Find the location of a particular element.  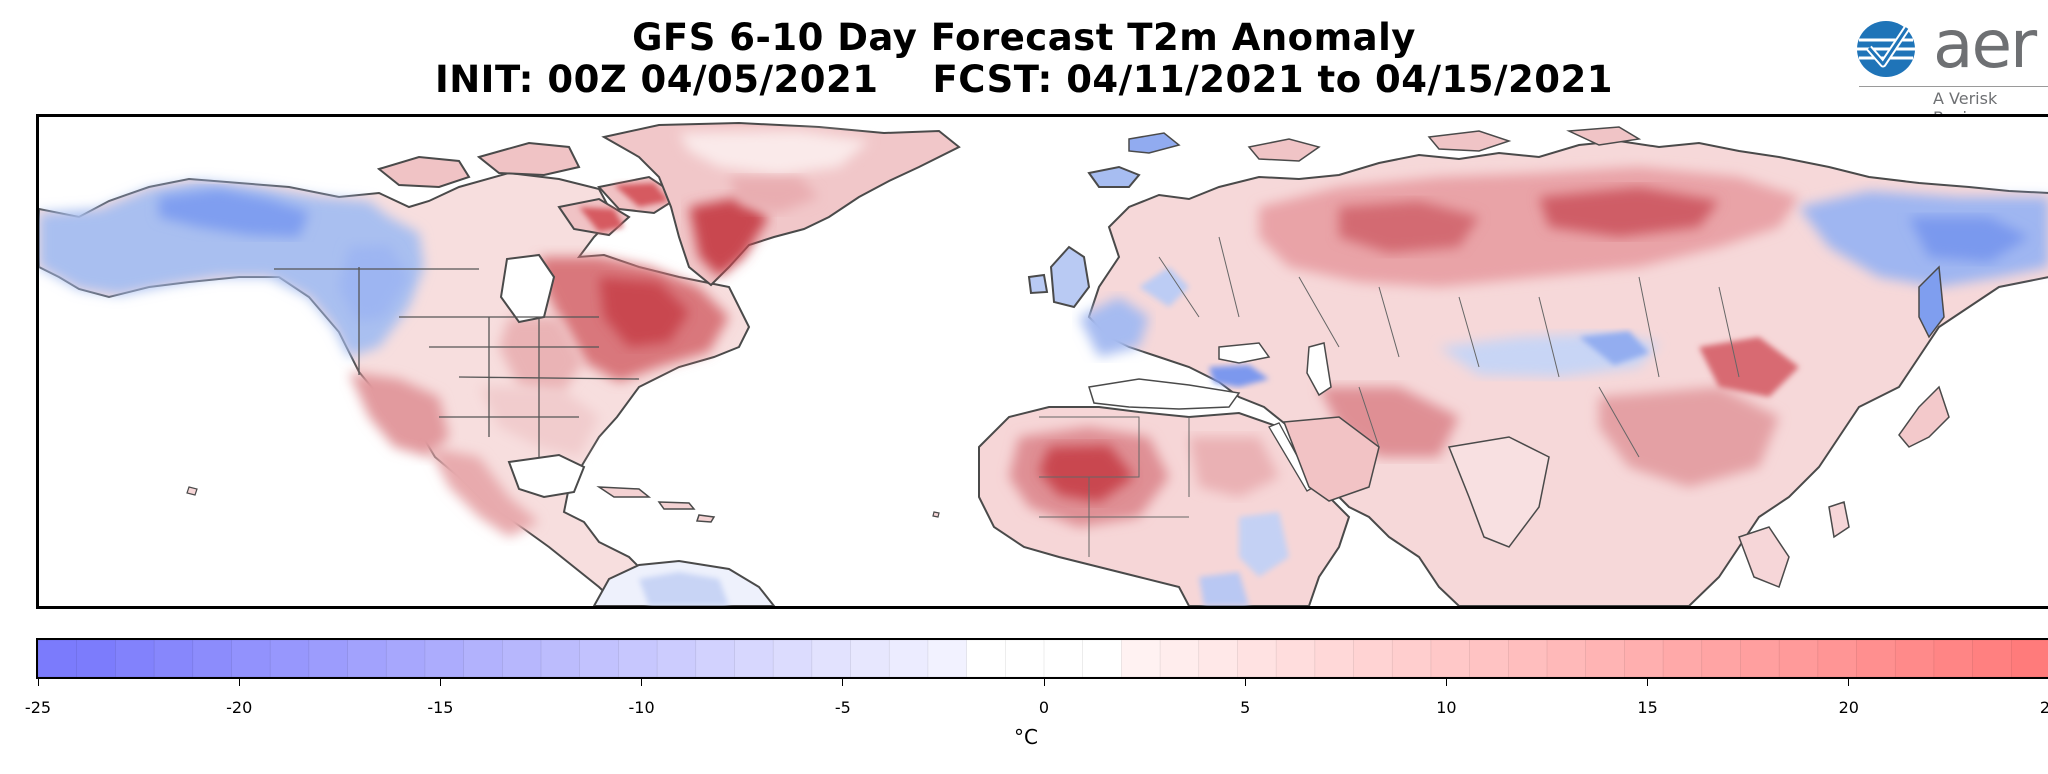

colorbar-tick-label: -15 is located at coordinates (440, 707).